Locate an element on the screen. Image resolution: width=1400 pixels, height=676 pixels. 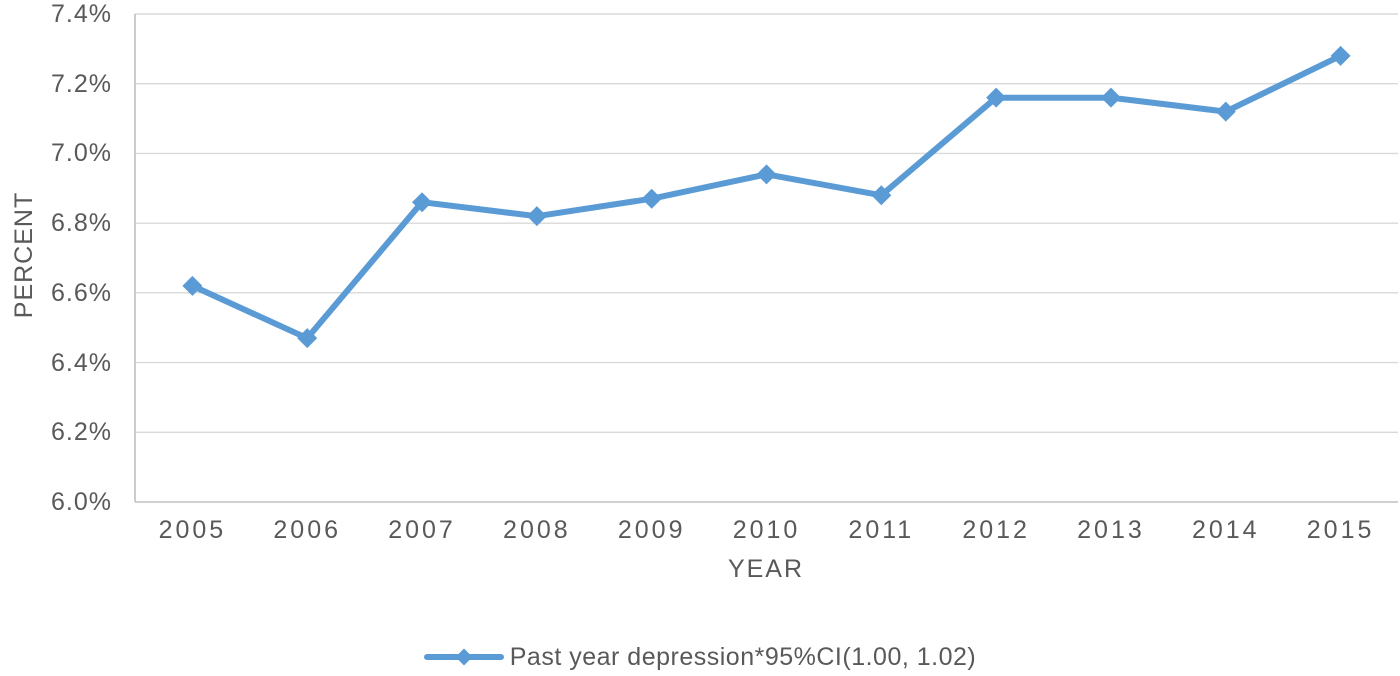
y-tick-label: 7.2% is located at coordinates (81, 83).